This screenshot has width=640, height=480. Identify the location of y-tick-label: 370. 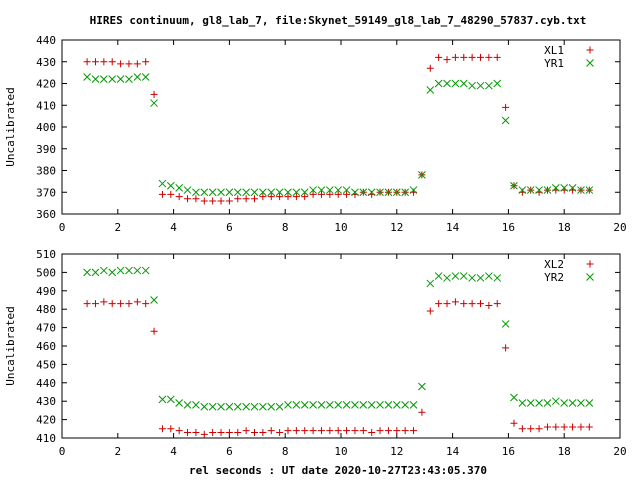
(46, 192).